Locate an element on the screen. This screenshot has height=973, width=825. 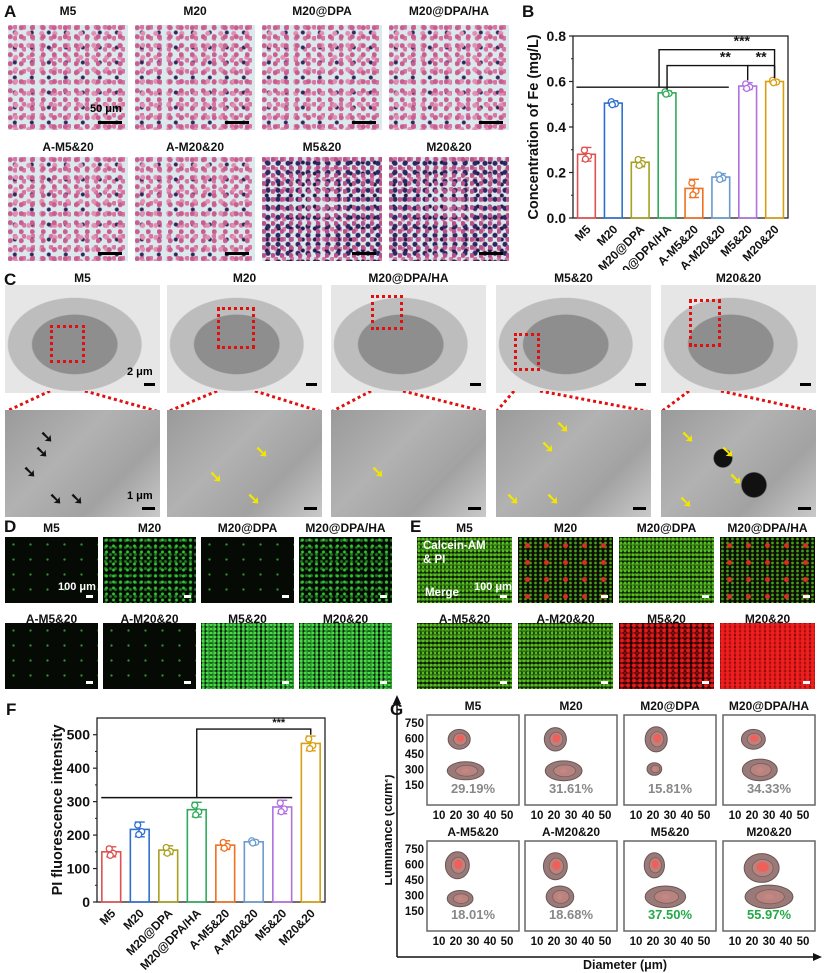
y-axis-label: Luminance (cd/m²) is located at coordinates (390, 829).